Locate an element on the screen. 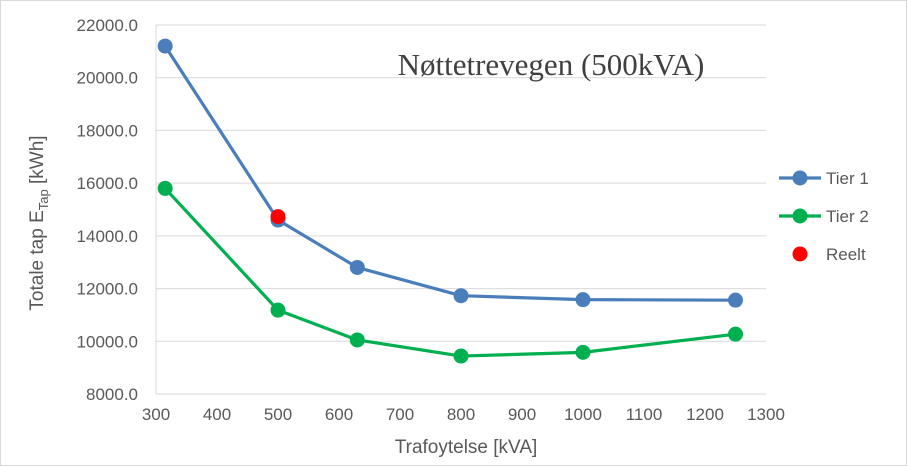 The height and width of the screenshot is (467, 907). x-tick-label-4: 700 is located at coordinates (400, 414).